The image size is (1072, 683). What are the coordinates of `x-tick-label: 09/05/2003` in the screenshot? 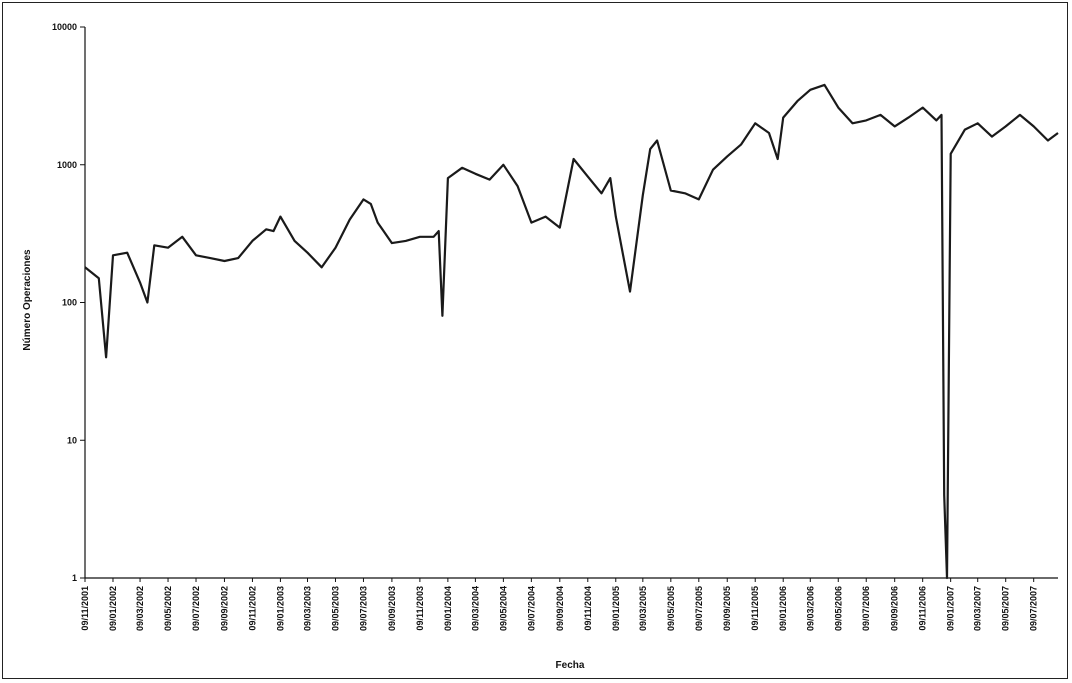 It's located at (335, 608).